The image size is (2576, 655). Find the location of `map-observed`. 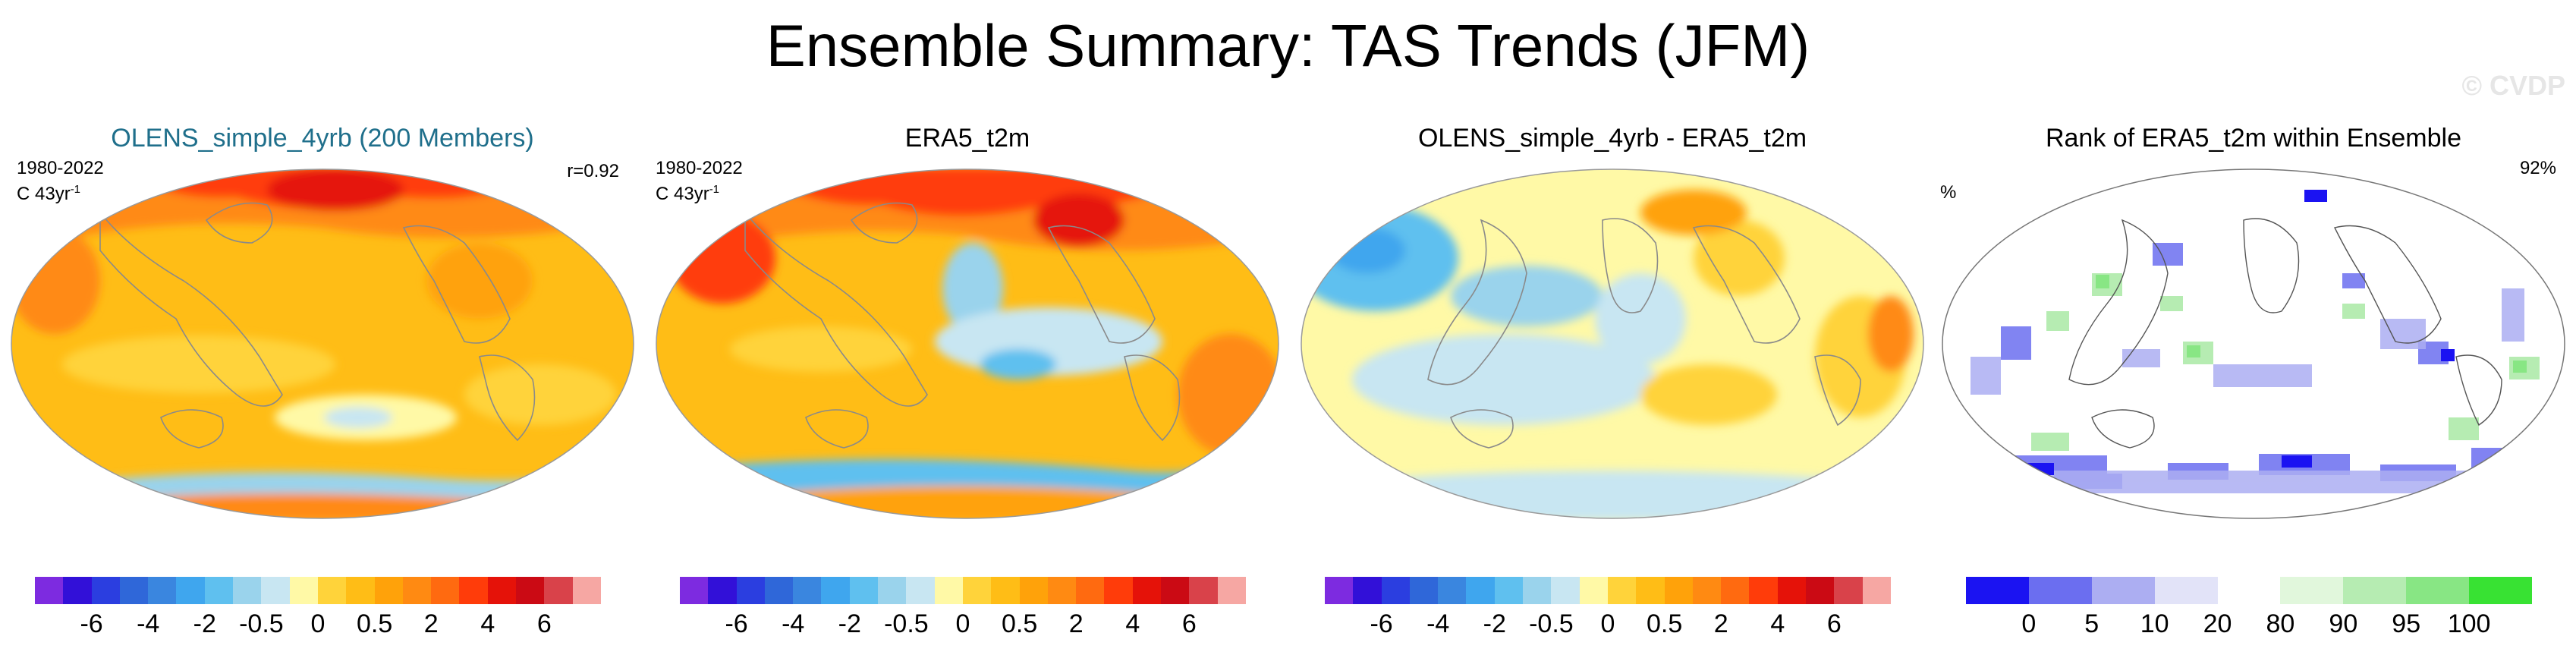

map-observed is located at coordinates (967, 343).